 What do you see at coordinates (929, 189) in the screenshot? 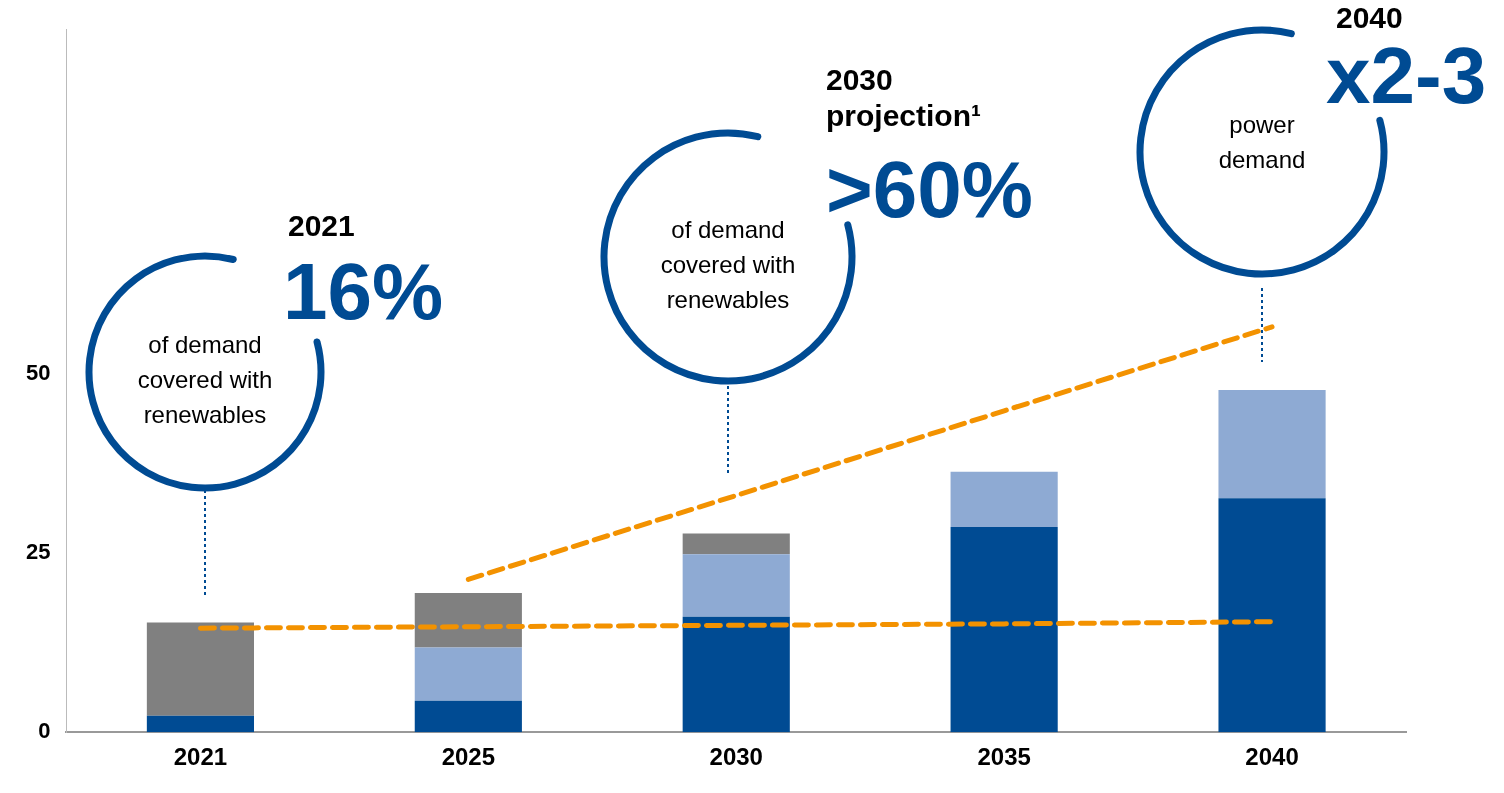
I see `annotation: >60%` at bounding box center [929, 189].